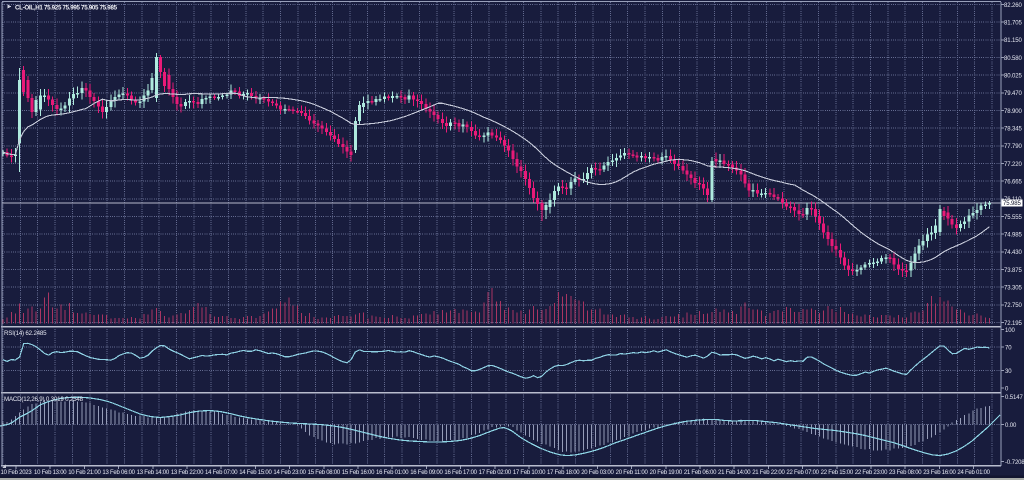 This screenshot has height=480, width=1024. I want to click on svg-text: 82.260, so click(1013, 6).